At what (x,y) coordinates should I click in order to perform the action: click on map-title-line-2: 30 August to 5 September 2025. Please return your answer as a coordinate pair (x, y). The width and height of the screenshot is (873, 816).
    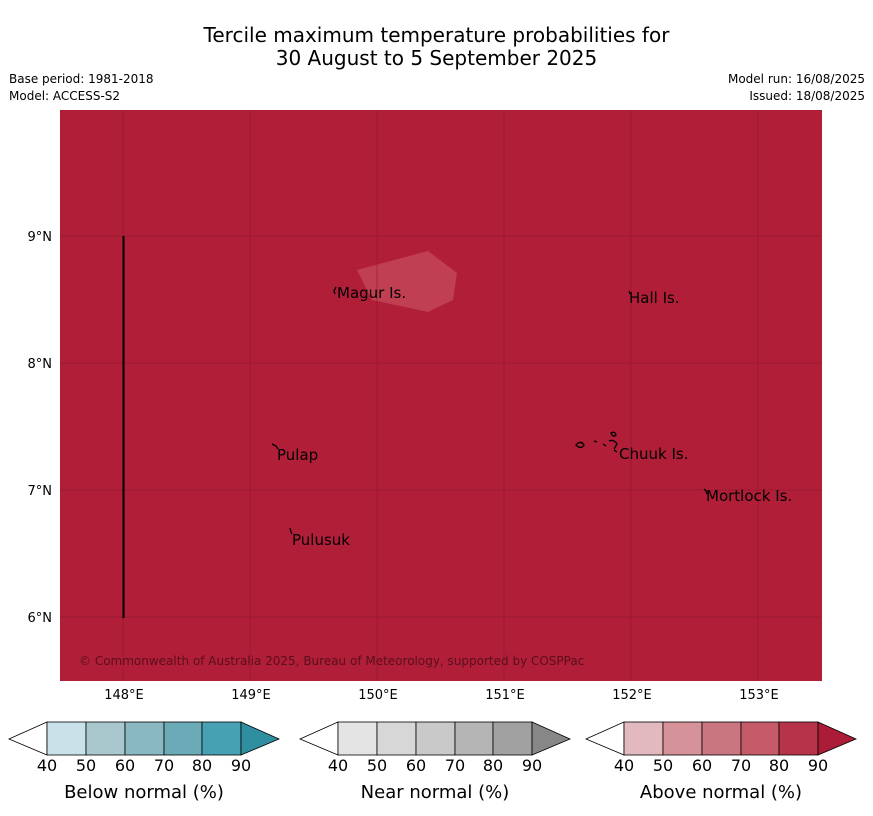
    Looking at the image, I should click on (436, 58).